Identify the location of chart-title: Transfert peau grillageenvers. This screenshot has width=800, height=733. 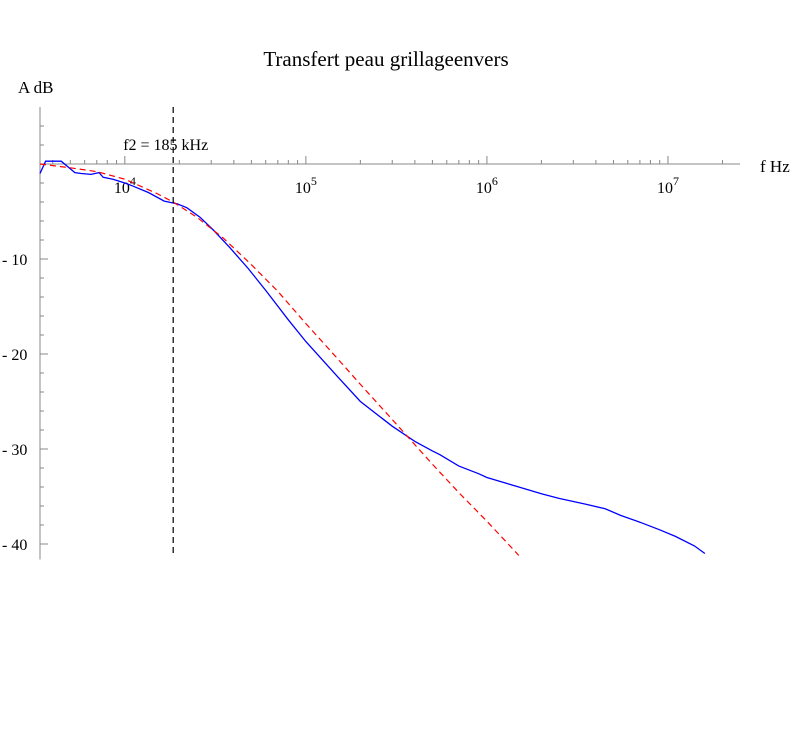
(385, 59).